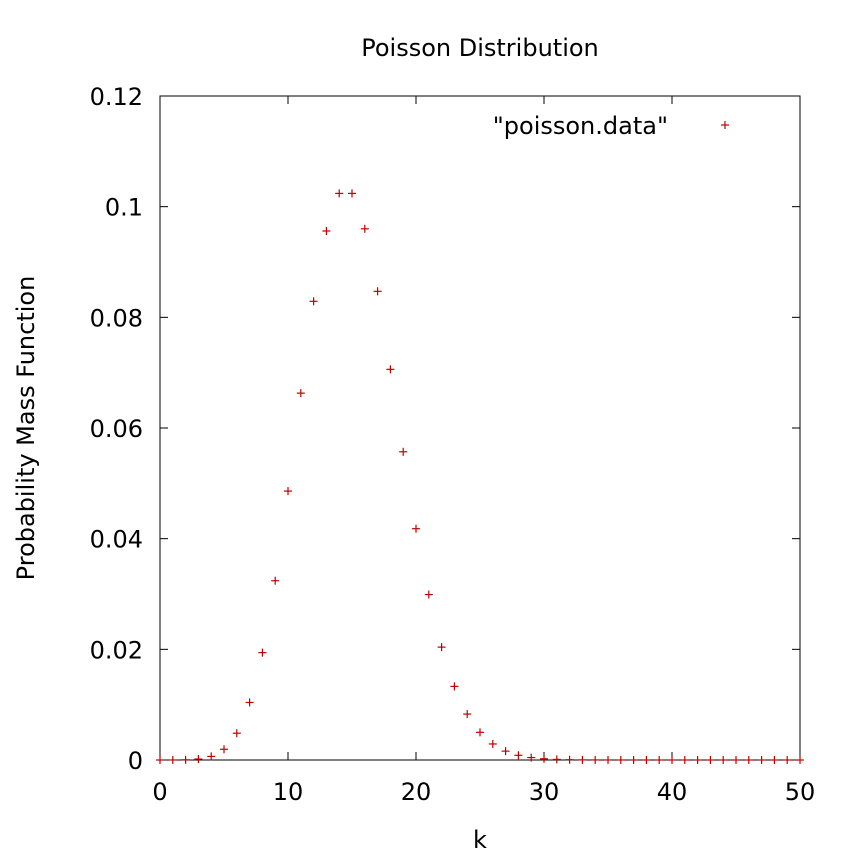  Describe the element at coordinates (116, 318) in the screenshot. I see `y-tick-label: 0.08` at that location.